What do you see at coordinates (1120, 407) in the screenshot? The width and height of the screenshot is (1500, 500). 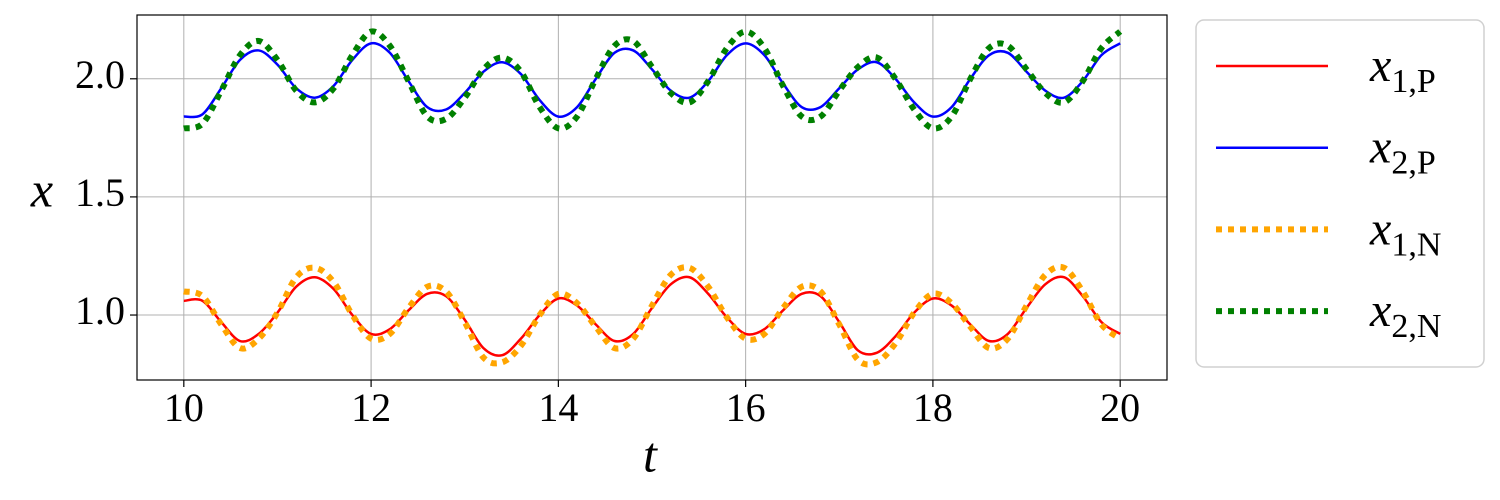 I see `x-tick-label: 20` at bounding box center [1120, 407].